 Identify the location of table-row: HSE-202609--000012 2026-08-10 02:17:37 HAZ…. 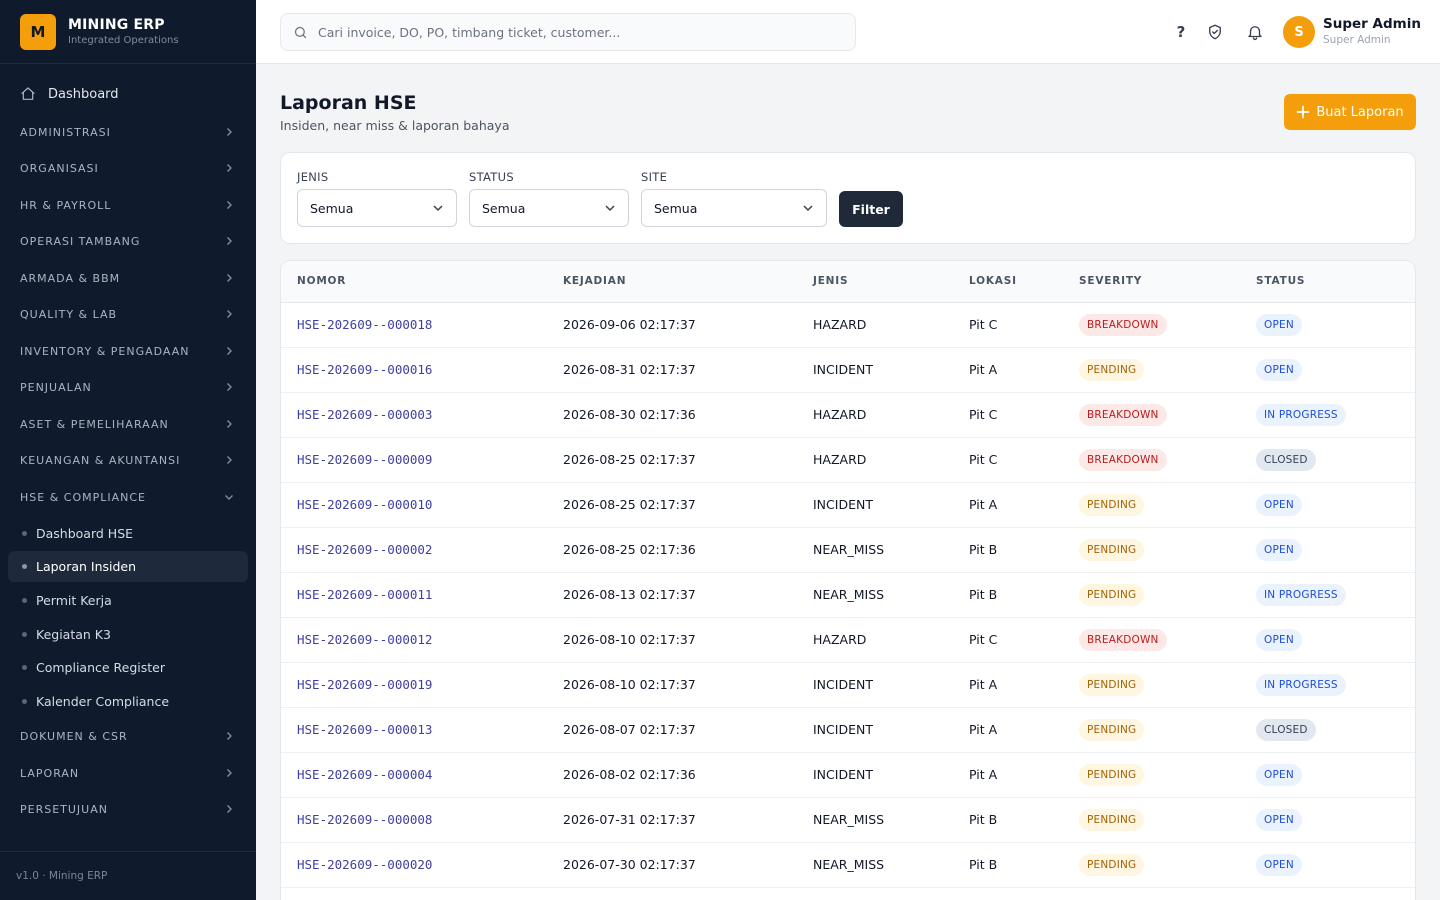
(848, 640).